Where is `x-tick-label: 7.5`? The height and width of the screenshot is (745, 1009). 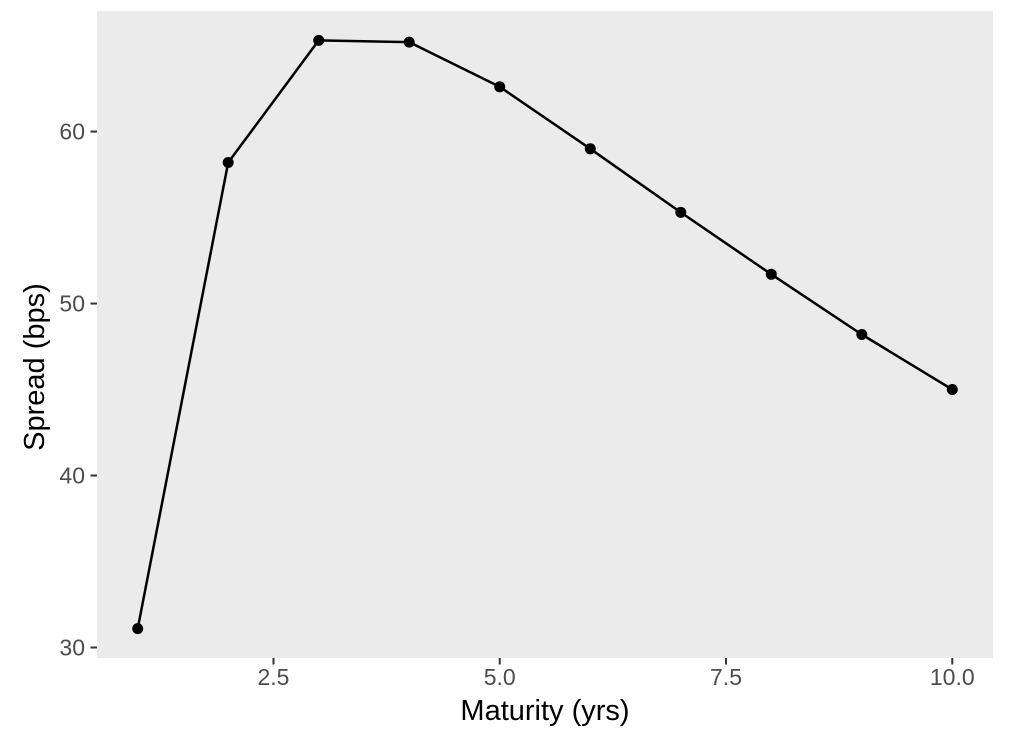 x-tick-label: 7.5 is located at coordinates (726, 677).